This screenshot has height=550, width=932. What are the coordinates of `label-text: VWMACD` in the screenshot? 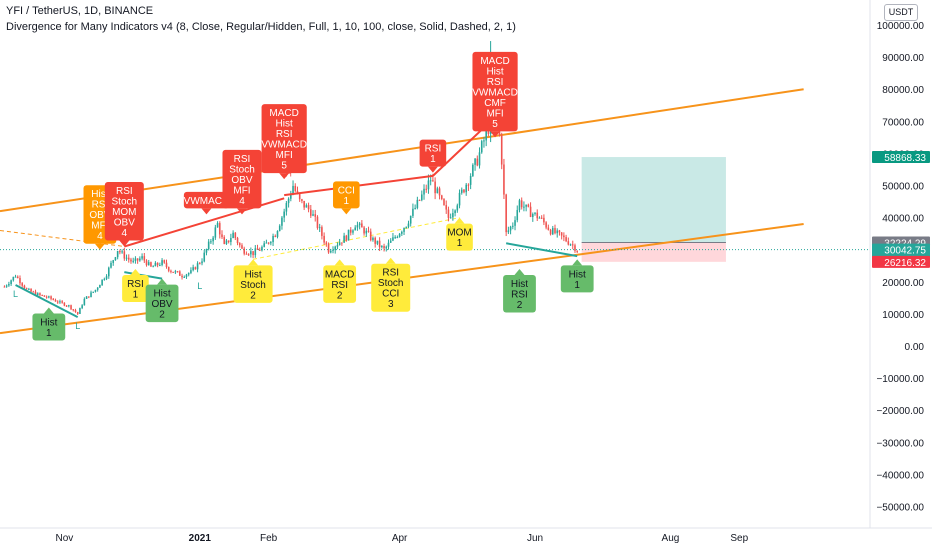 It's located at (495, 92).